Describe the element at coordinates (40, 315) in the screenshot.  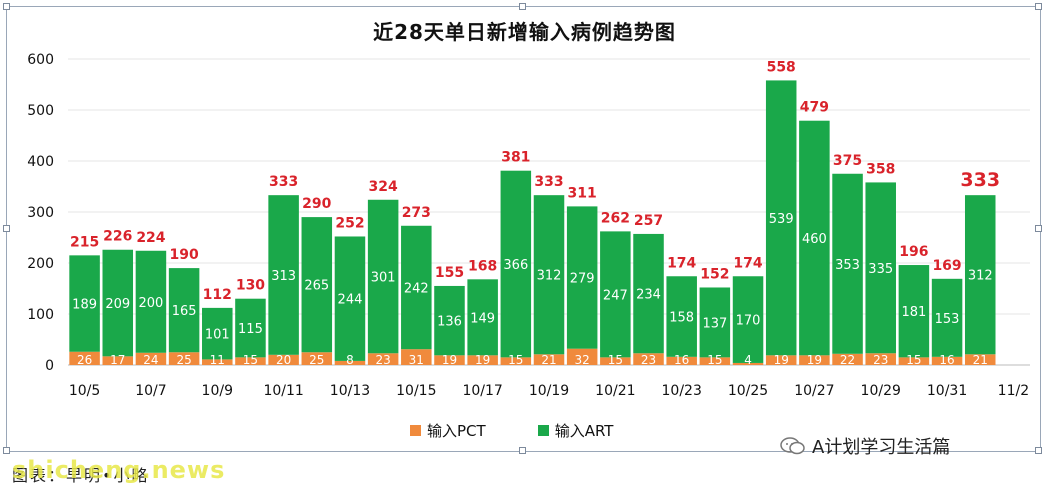
I see `y-tick-label: 100` at that location.